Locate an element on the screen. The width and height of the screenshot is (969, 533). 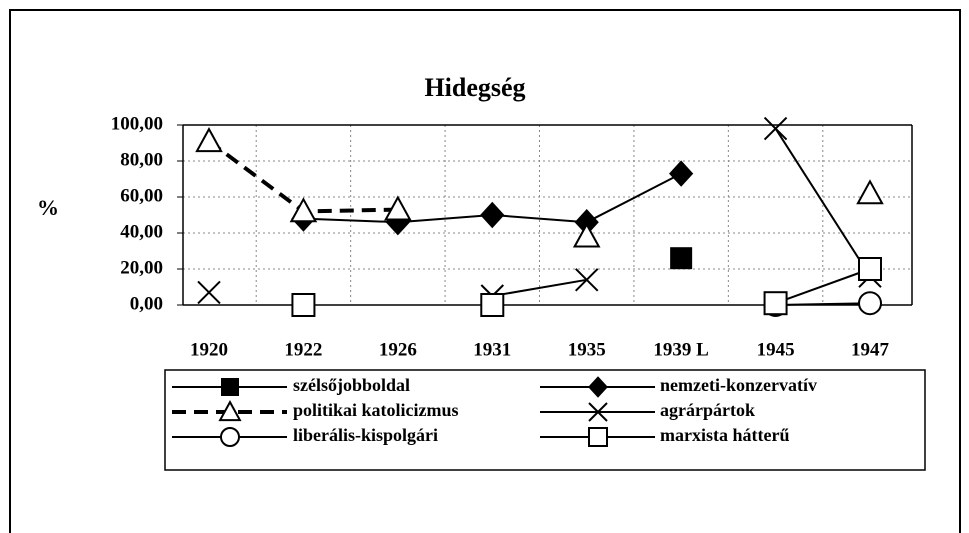
legend-label: marxista hátterű is located at coordinates (724, 435).